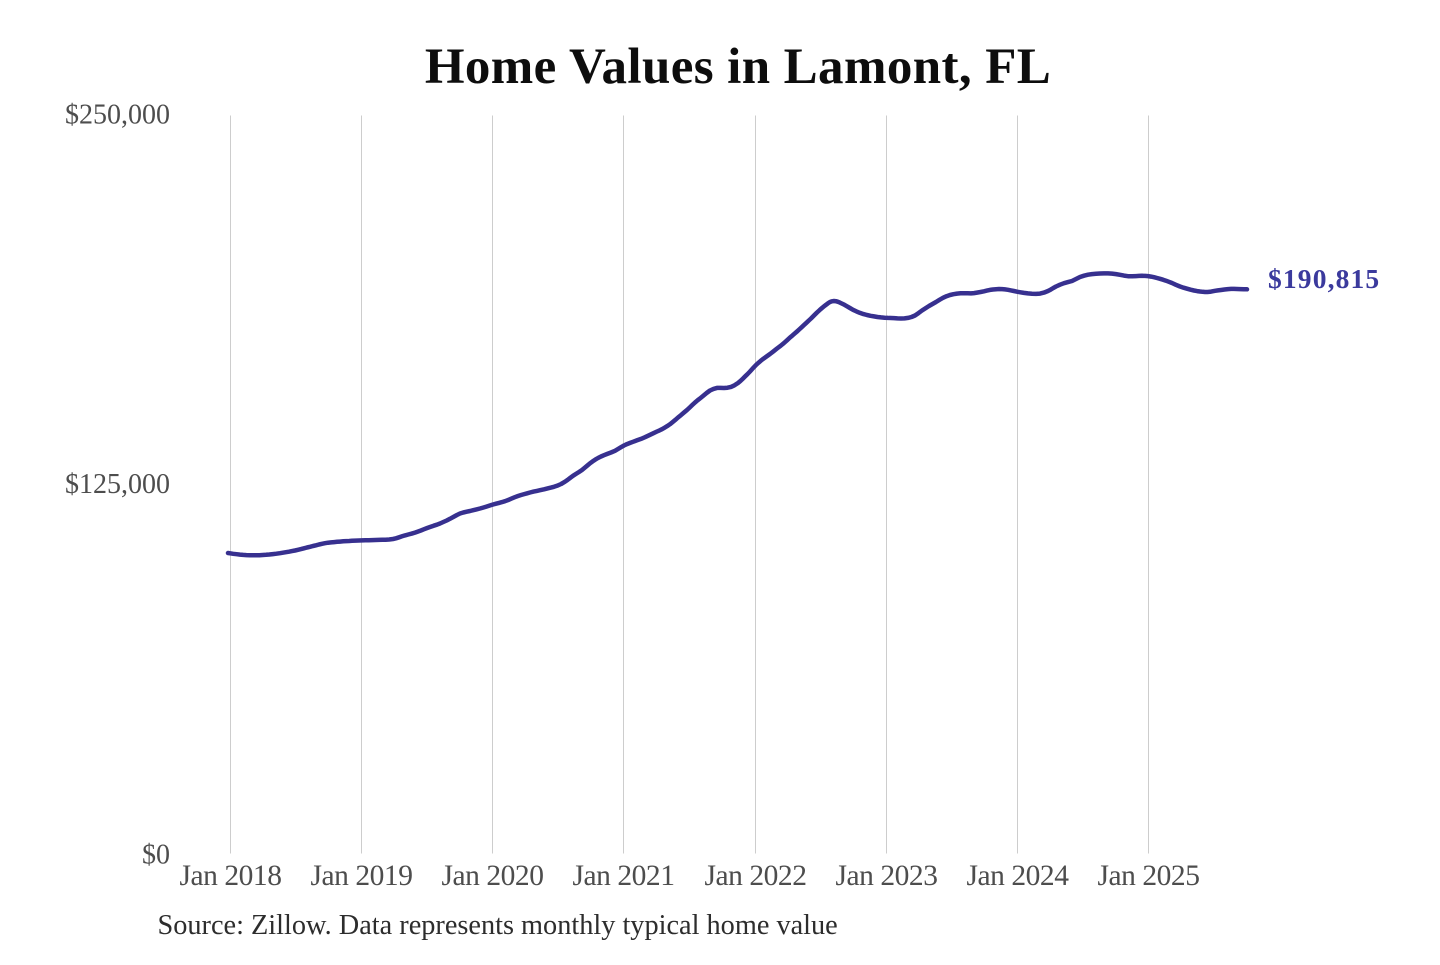 The width and height of the screenshot is (1440, 965). Describe the element at coordinates (738, 67) in the screenshot. I see `svg-text: Home Values in Lamont, FL` at that location.